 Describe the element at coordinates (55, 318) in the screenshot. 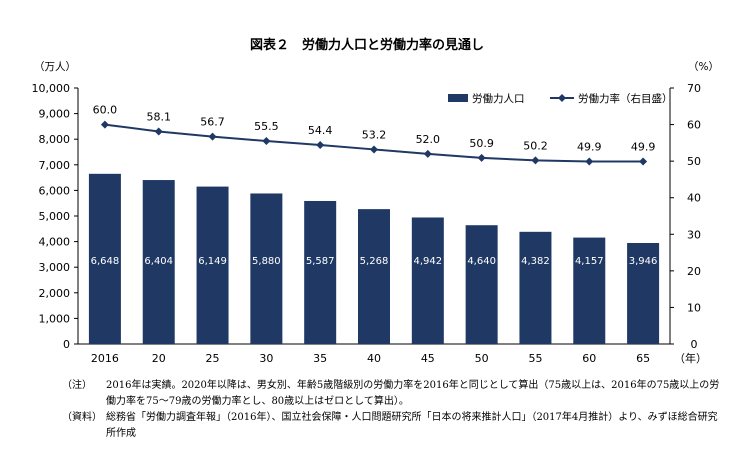

I see `left-tick-label: 1,000` at that location.